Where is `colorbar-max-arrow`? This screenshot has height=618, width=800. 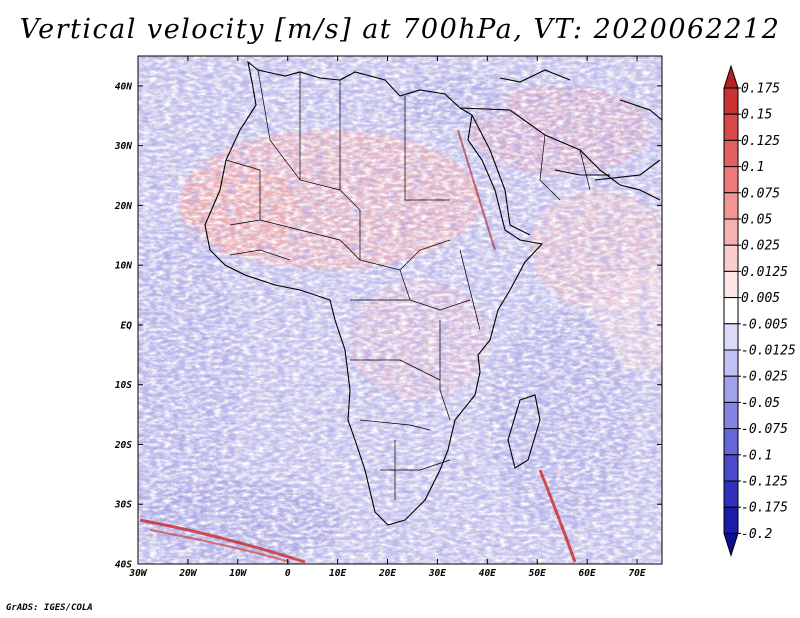 colorbar-max-arrow is located at coordinates (731, 76).